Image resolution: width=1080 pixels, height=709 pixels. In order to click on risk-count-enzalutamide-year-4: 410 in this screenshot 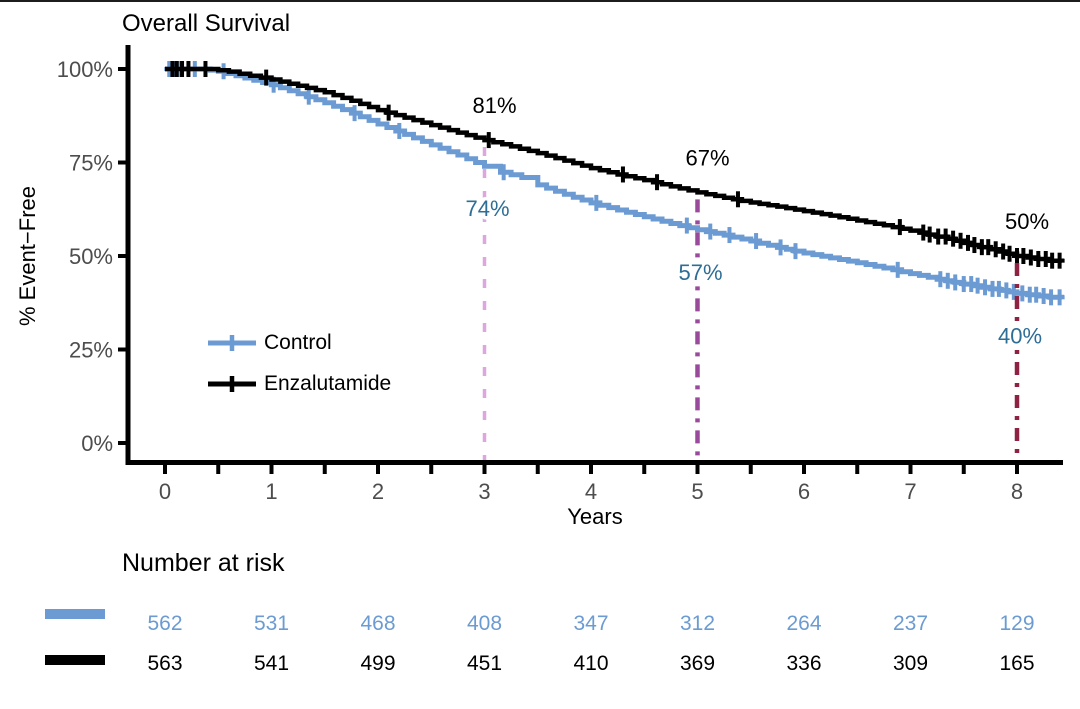, I will do `click(591, 663)`.